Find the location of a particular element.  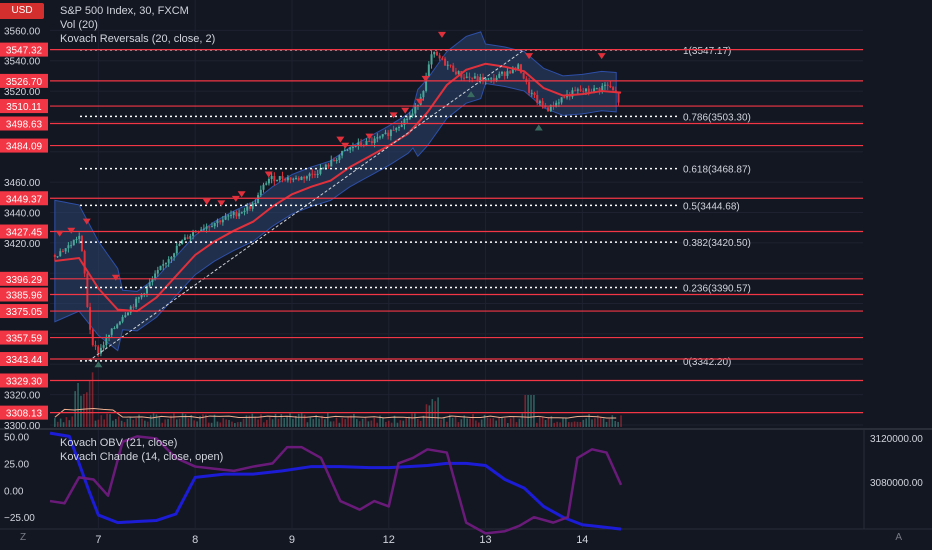

sub-right-tick-label: 3120000.00 is located at coordinates (896, 439).